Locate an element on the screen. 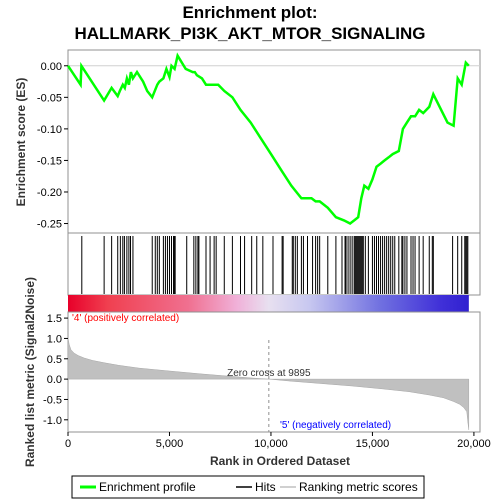 Image resolution: width=500 pixels, height=500 pixels. es-y-ticks: 0.00 -0.05 -0.10 -0.15 -0.20 -0.25 is located at coordinates (52, 146).